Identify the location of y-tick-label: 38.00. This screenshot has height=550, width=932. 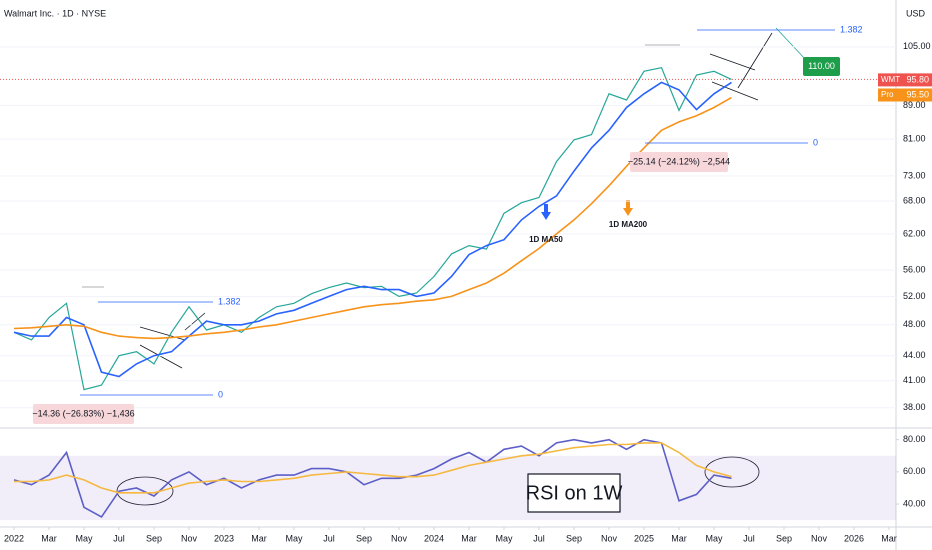
(914, 407).